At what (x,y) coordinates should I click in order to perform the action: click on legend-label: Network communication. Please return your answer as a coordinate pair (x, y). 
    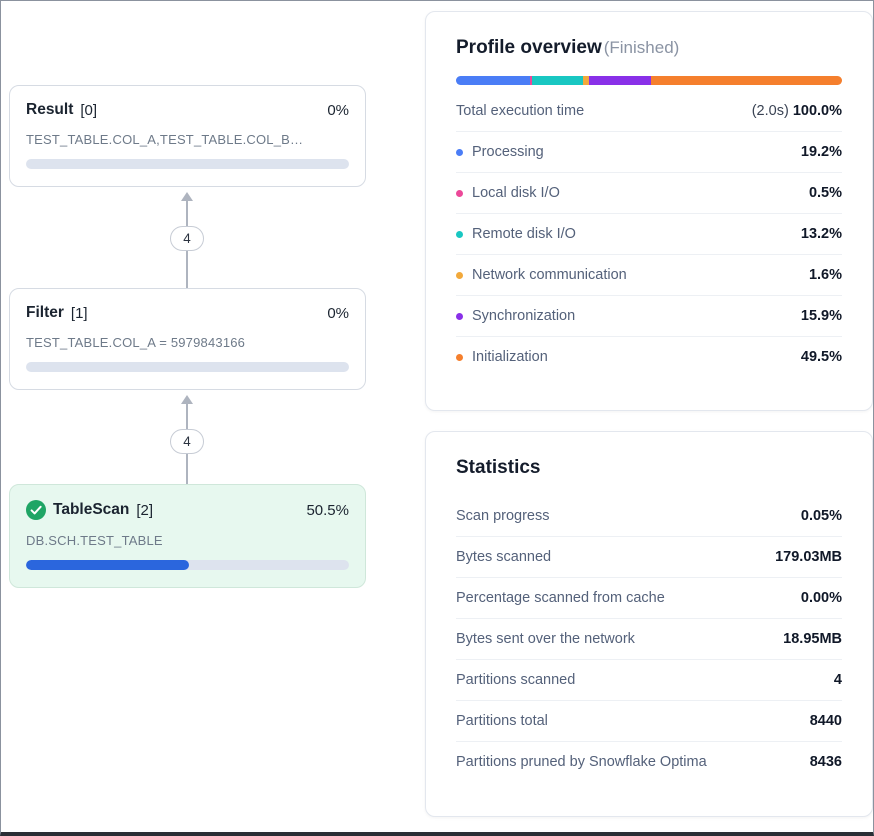
    Looking at the image, I should click on (549, 275).